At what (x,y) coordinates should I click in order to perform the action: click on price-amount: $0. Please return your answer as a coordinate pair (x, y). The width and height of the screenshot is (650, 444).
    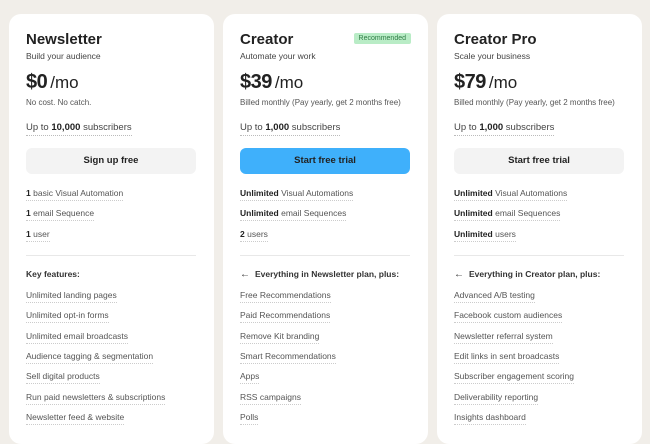
    Looking at the image, I should click on (37, 82).